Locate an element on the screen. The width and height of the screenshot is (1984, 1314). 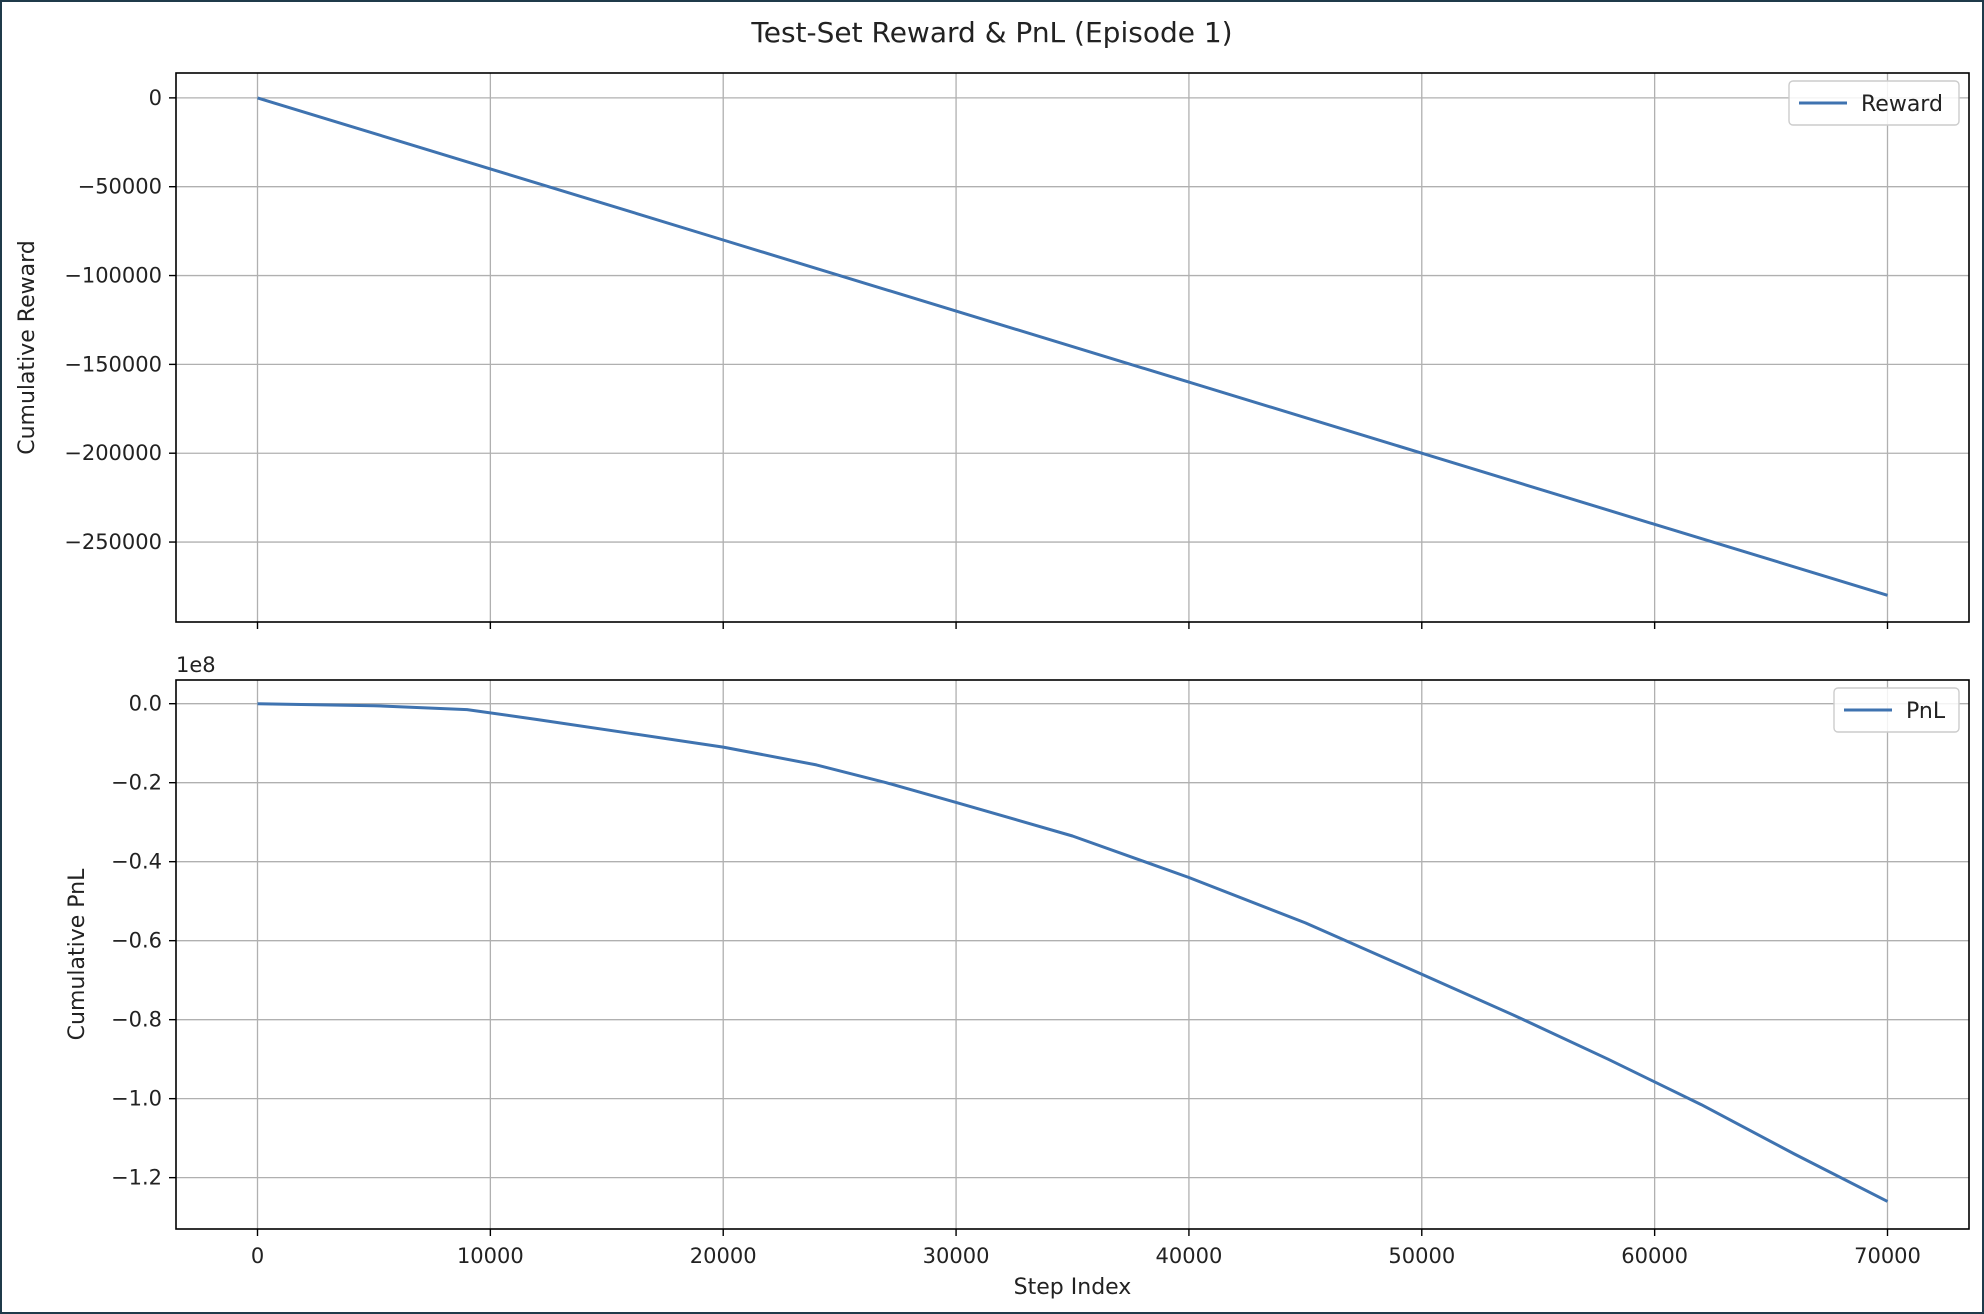
y-tick-label: 0 is located at coordinates (155, 98).